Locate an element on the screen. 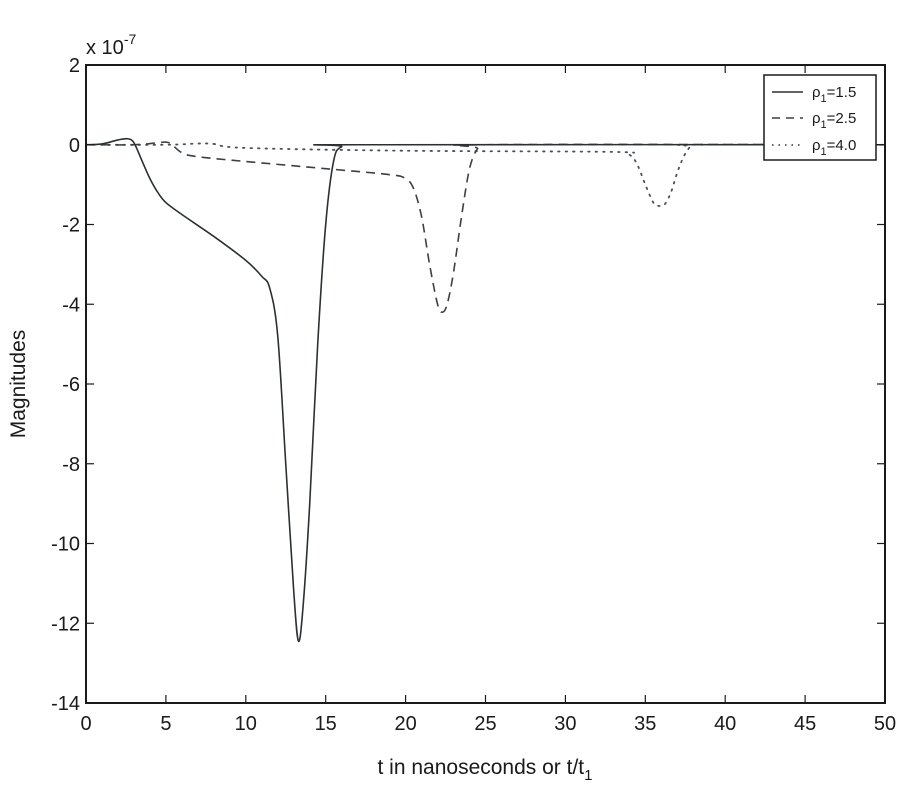  x-tick-label: 5 is located at coordinates (165, 724).